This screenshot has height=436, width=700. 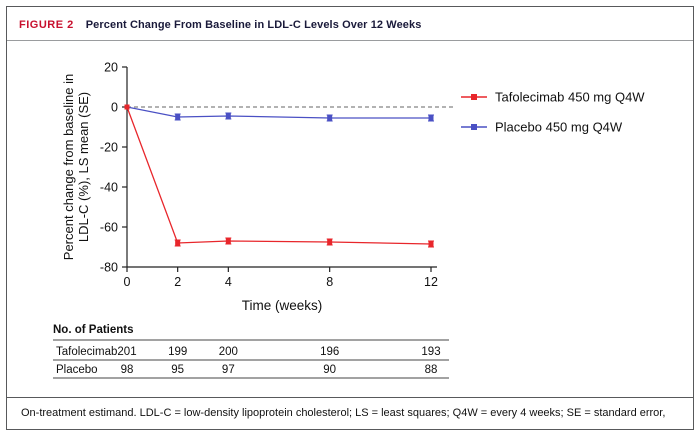 What do you see at coordinates (77, 370) in the screenshot?
I see `patients-row-label: Placebo` at bounding box center [77, 370].